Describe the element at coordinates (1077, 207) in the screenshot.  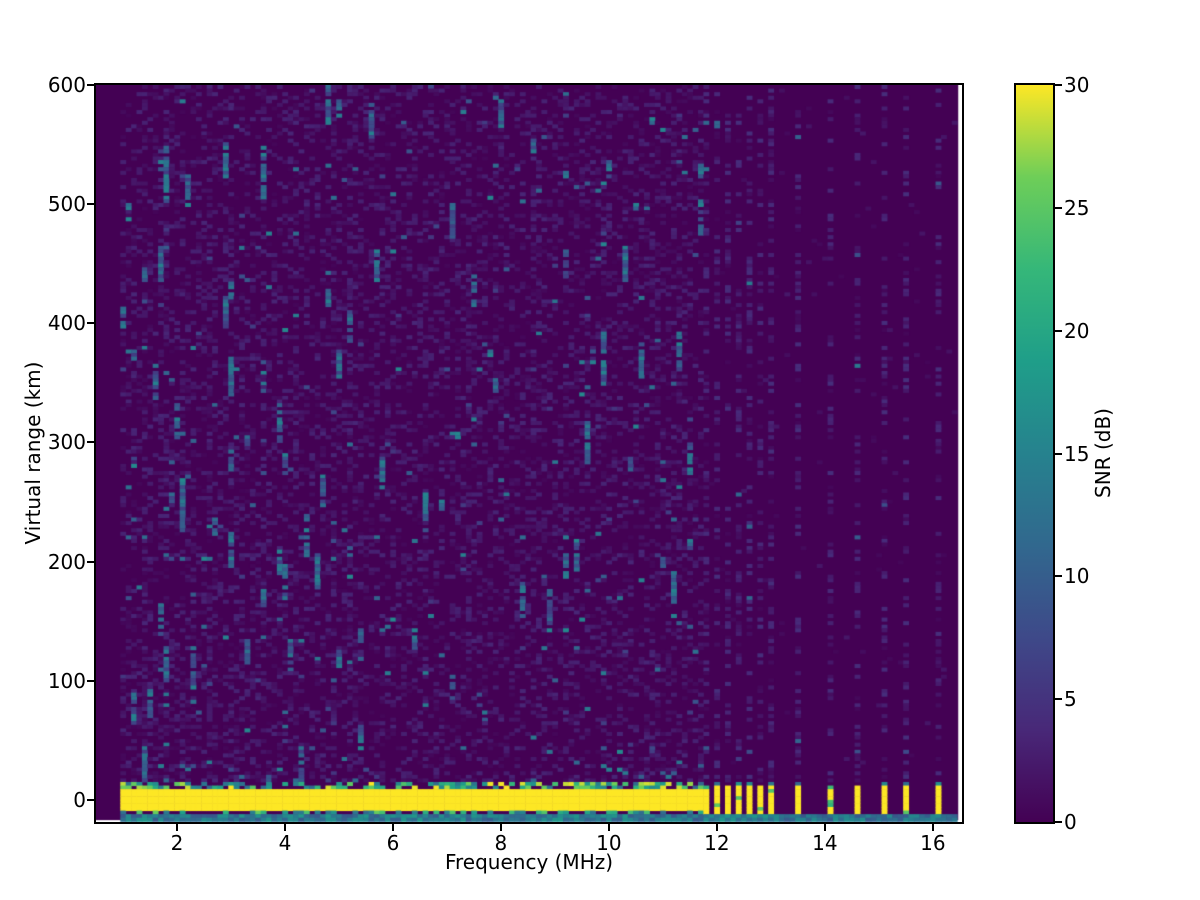
I see `colorbar-tick-label: 25` at that location.